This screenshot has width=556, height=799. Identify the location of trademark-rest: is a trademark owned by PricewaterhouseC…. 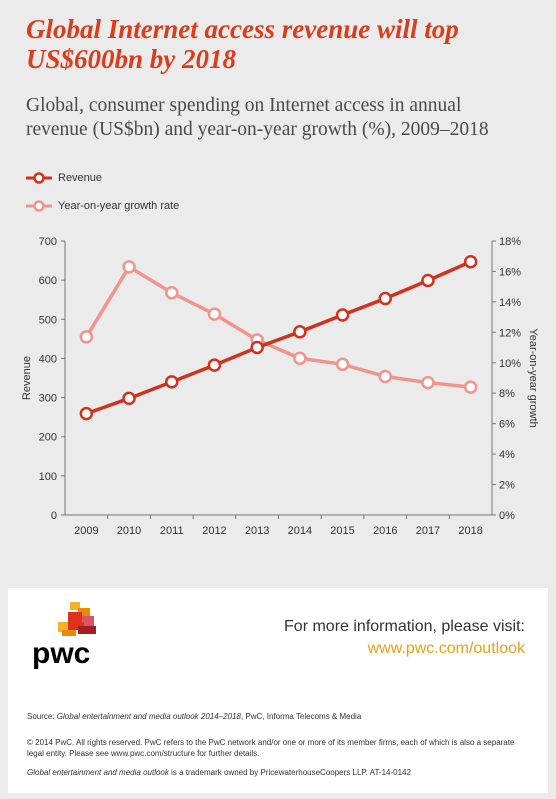
(289, 772).